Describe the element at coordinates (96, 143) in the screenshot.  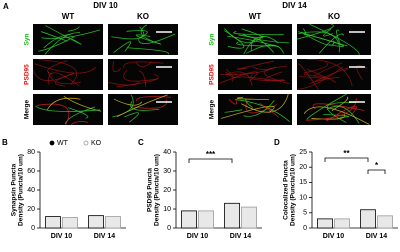
I see `legend-label: KO` at that location.